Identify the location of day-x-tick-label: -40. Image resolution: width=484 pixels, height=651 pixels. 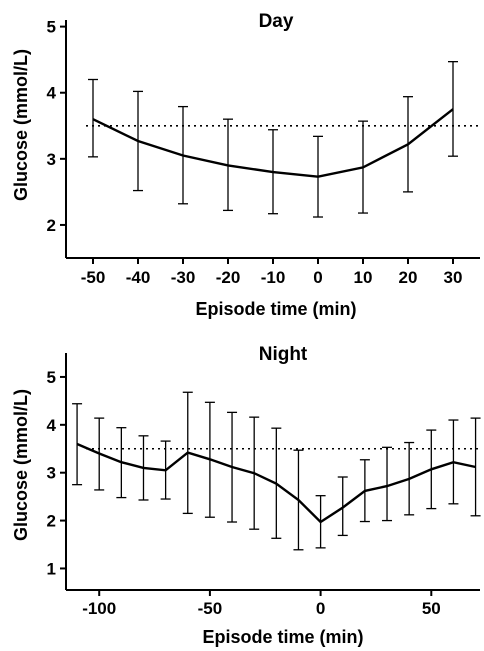
(138, 277).